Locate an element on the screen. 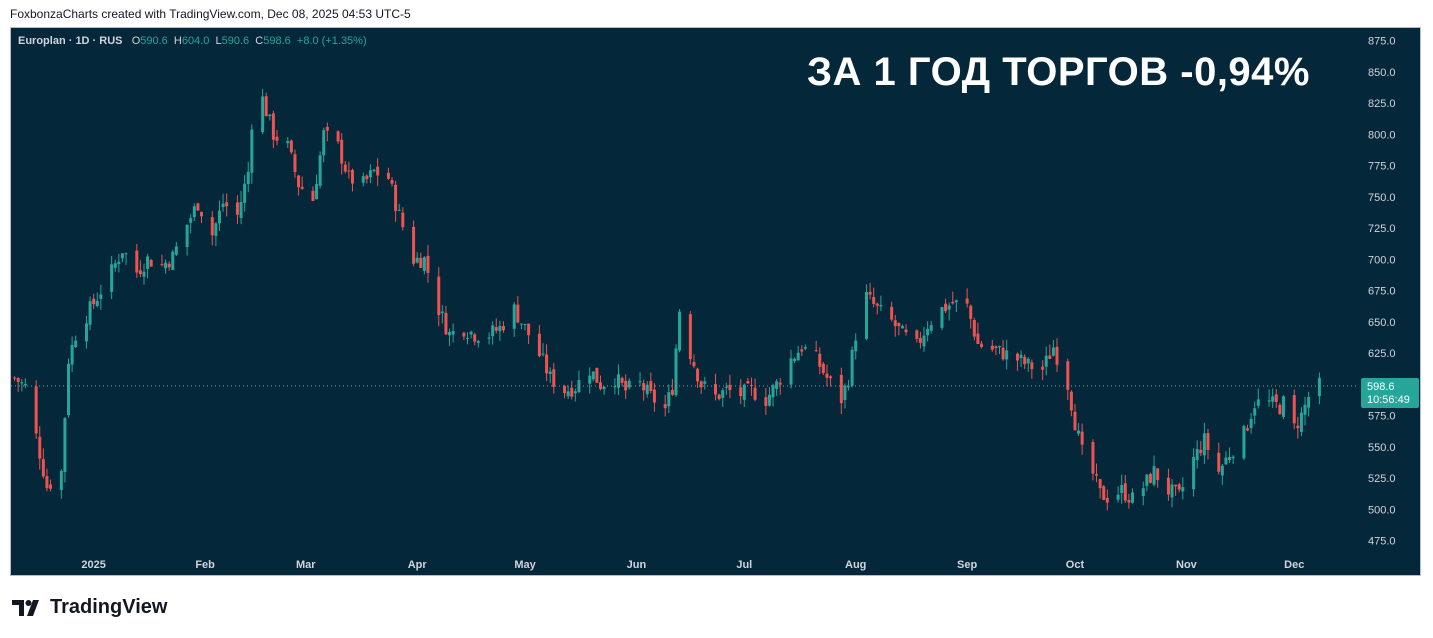 This screenshot has width=1433, height=638. tradingview-logo-icon is located at coordinates (25, 607).